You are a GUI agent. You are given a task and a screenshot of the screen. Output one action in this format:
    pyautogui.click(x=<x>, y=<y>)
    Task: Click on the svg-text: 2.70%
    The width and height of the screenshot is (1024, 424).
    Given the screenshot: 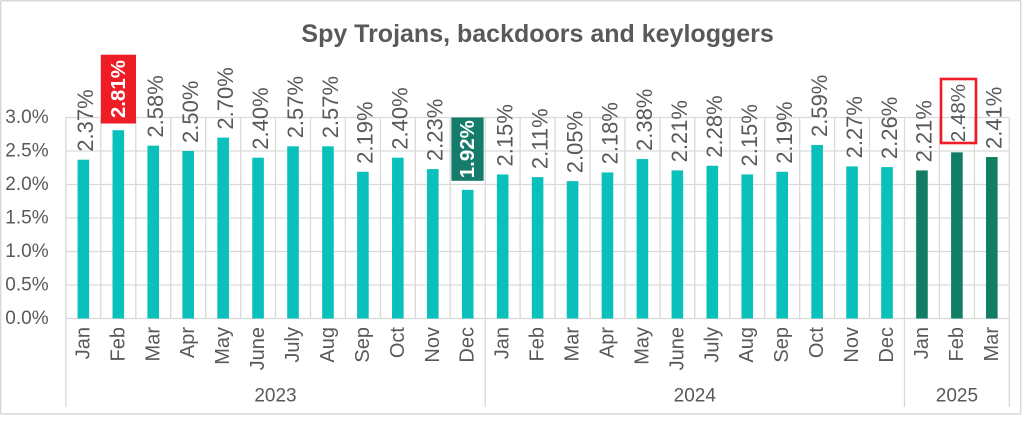 What is the action you would take?
    pyautogui.click(x=225, y=98)
    